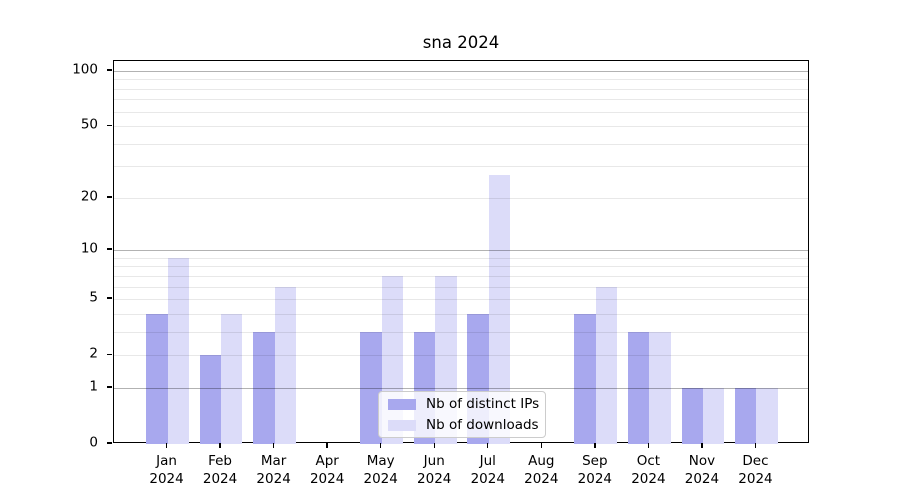 The width and height of the screenshot is (900, 500). Describe the element at coordinates (606, 365) in the screenshot. I see `bar-downloads-sep` at that location.